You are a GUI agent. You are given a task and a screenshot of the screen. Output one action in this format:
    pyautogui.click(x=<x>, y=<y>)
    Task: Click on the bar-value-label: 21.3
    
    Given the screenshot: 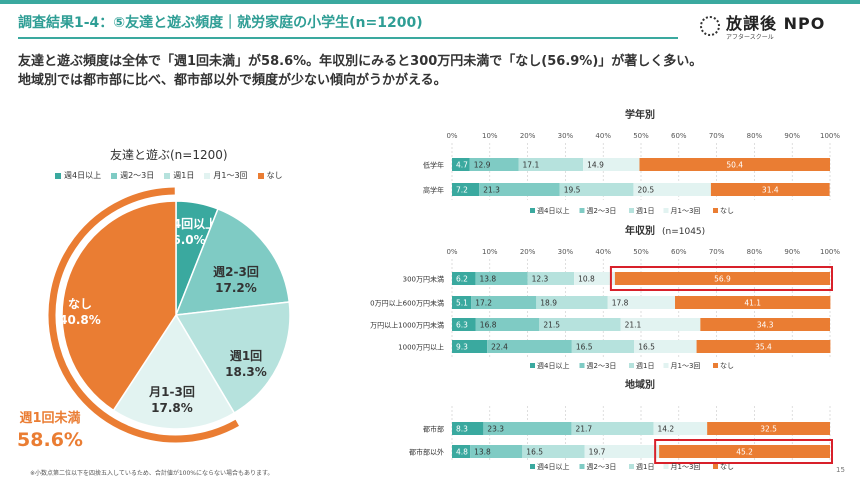 What is the action you would take?
    pyautogui.click(x=491, y=190)
    